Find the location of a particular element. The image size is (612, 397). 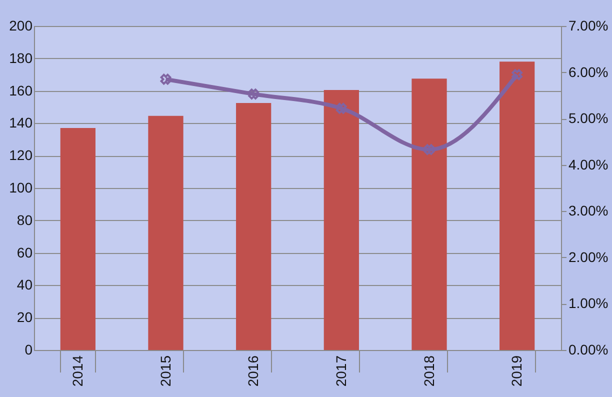

y-tick-label: 160 is located at coordinates (21, 90).